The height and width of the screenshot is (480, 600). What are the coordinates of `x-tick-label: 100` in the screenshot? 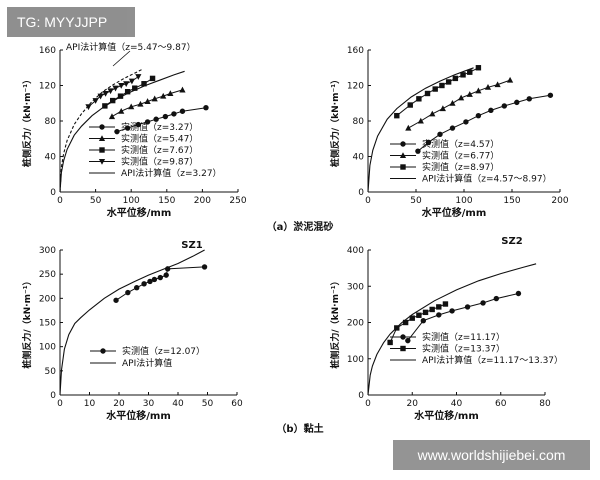 It's located at (463, 201).